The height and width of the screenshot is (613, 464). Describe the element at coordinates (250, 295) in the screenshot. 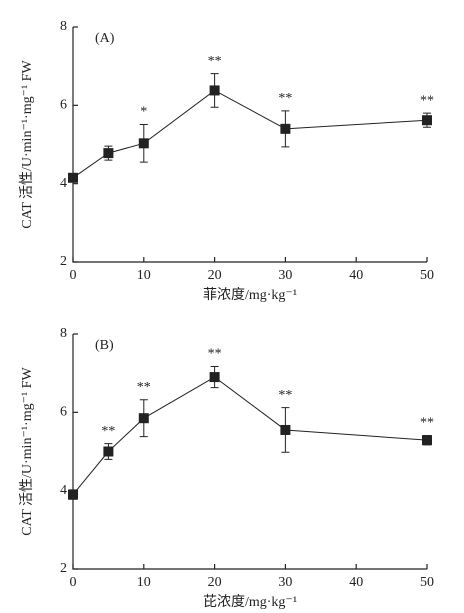

I see `x-axis-label: 菲浓度/mg·kg⁻¹` at that location.